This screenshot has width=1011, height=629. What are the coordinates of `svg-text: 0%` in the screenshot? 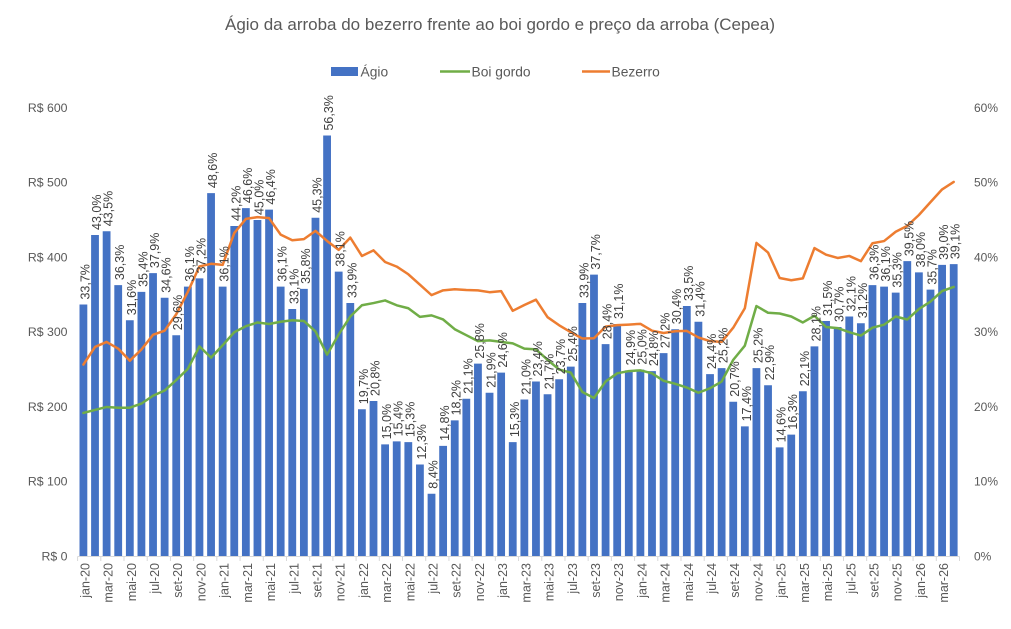 It's located at (983, 557).